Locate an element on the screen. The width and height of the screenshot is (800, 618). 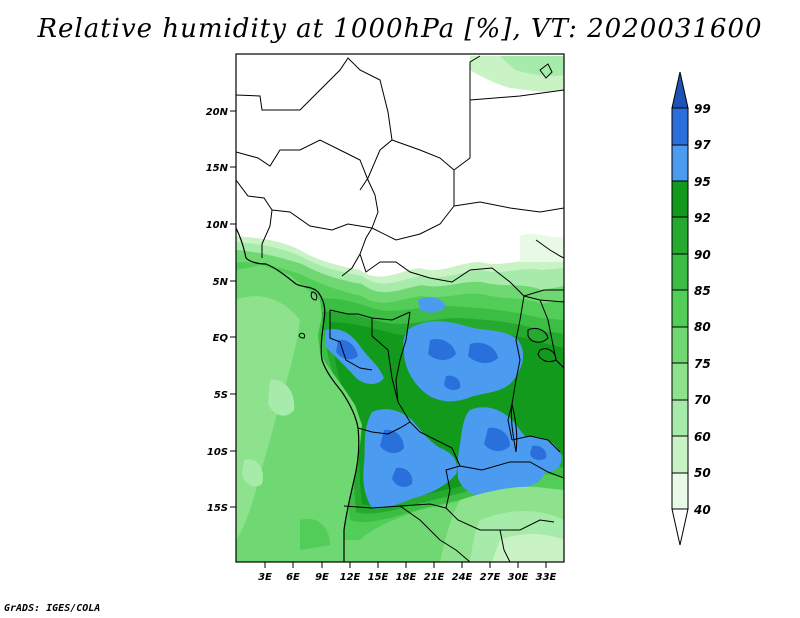
colorbar-top-arrow is located at coordinates (680, 90).